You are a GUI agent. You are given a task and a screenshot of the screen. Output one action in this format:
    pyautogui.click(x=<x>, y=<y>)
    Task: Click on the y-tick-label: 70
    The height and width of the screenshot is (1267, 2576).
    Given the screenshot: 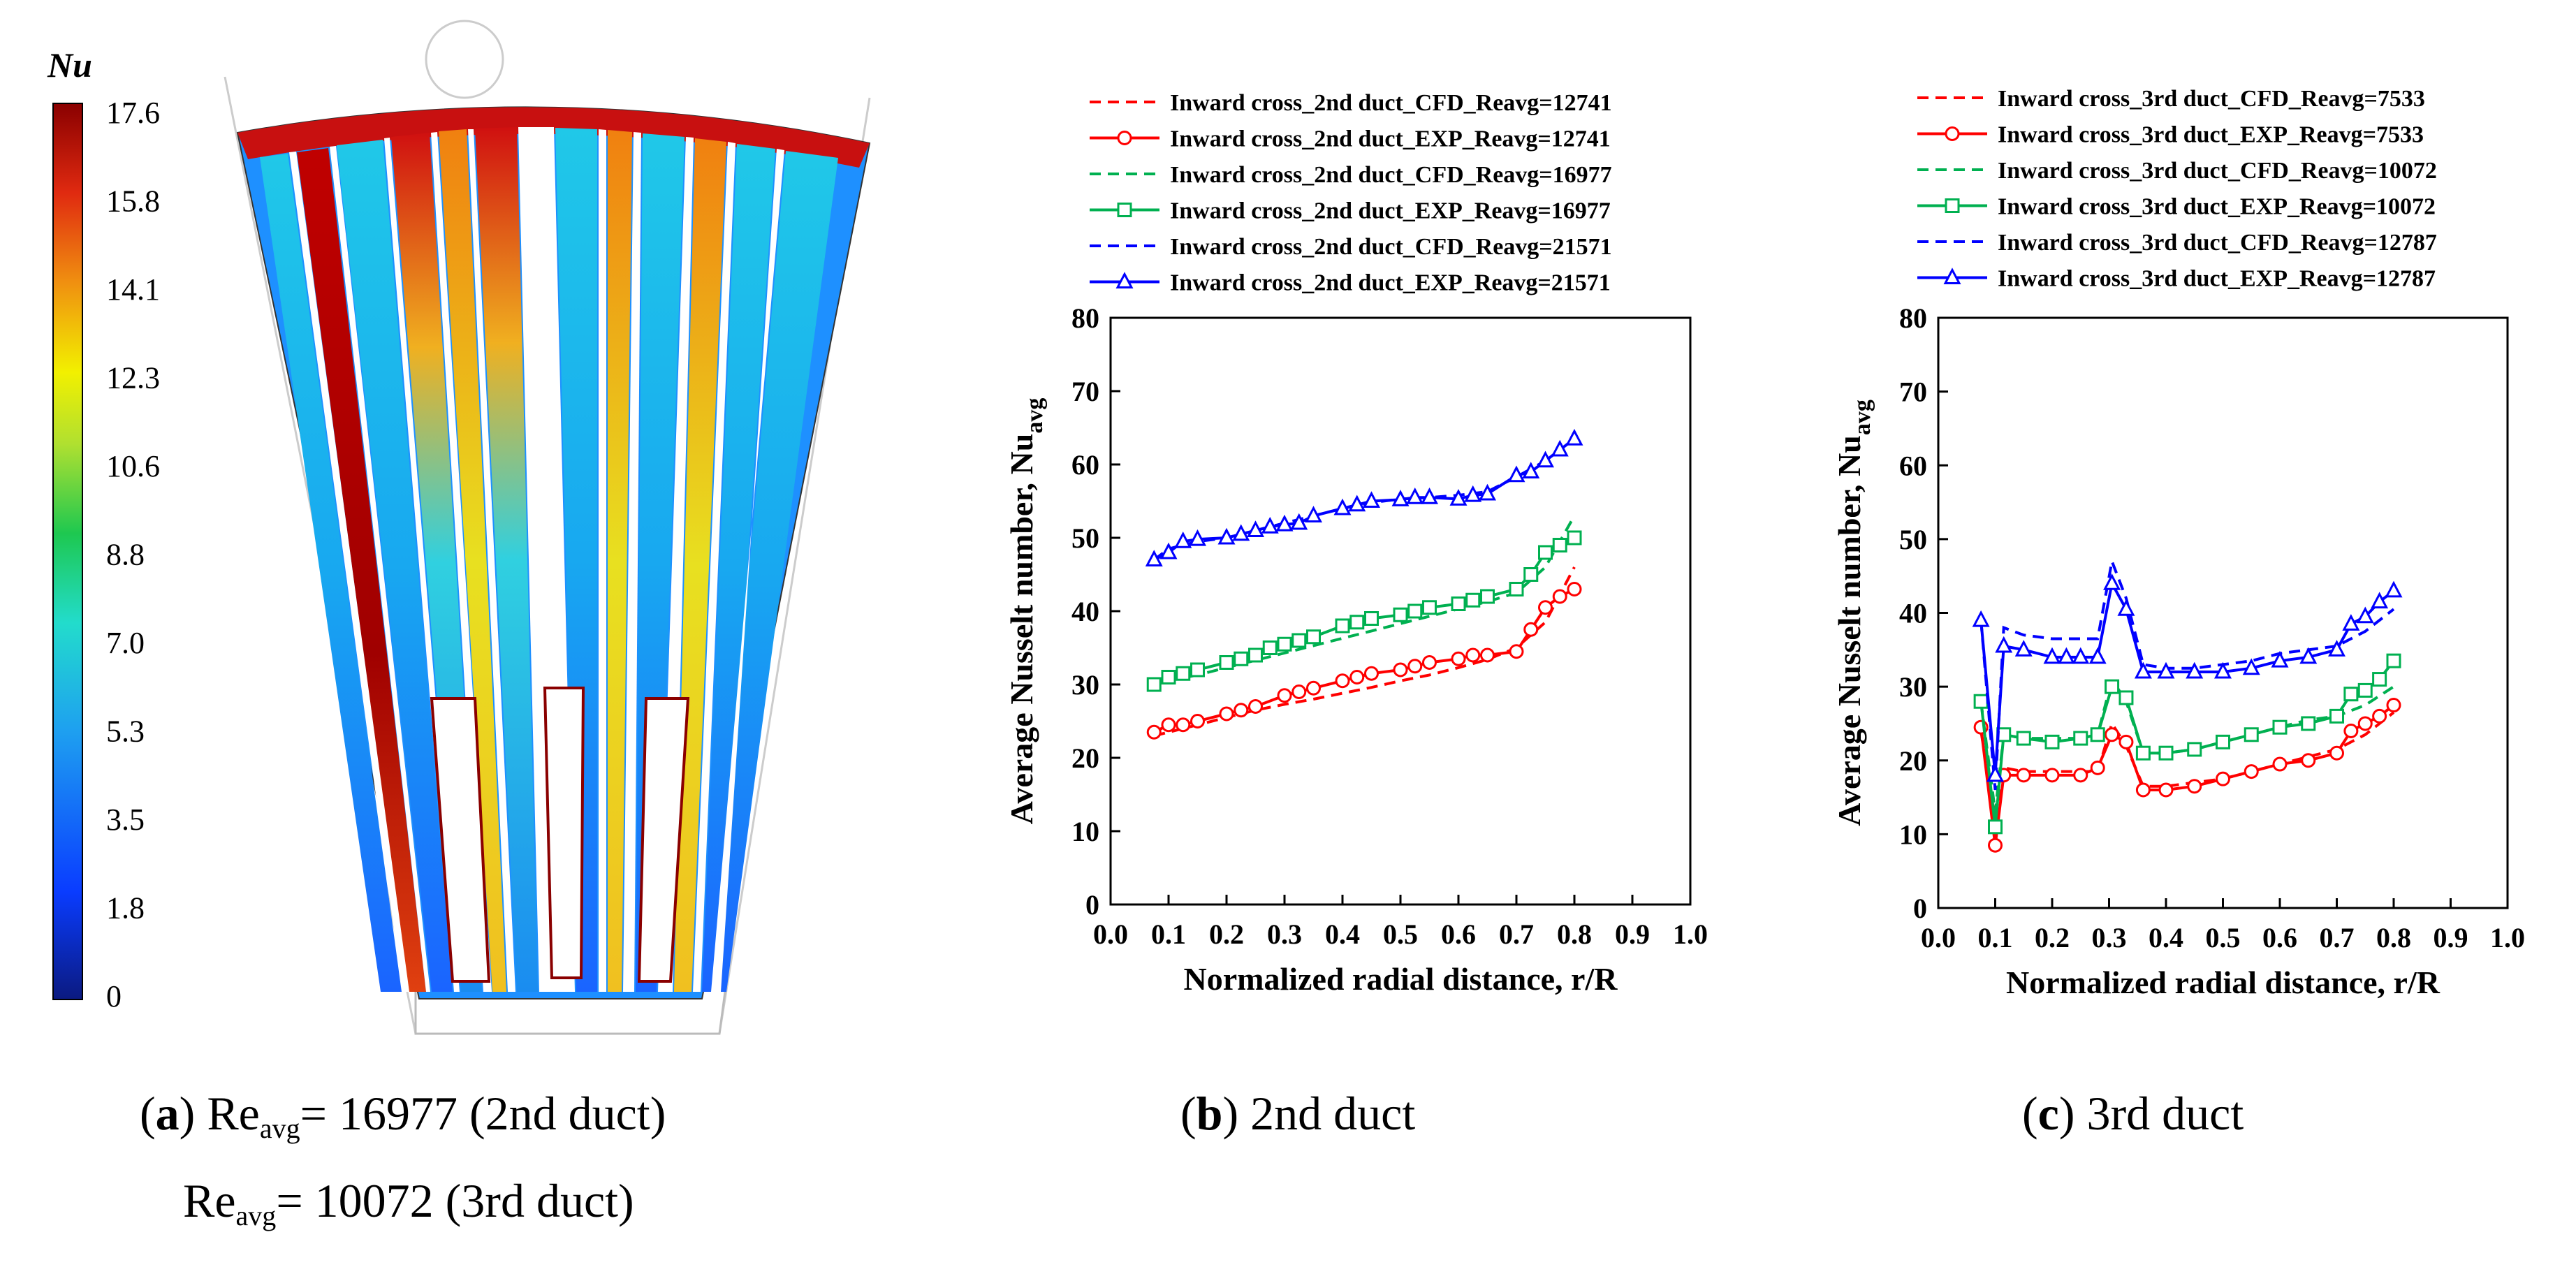 What is the action you would take?
    pyautogui.click(x=1085, y=391)
    